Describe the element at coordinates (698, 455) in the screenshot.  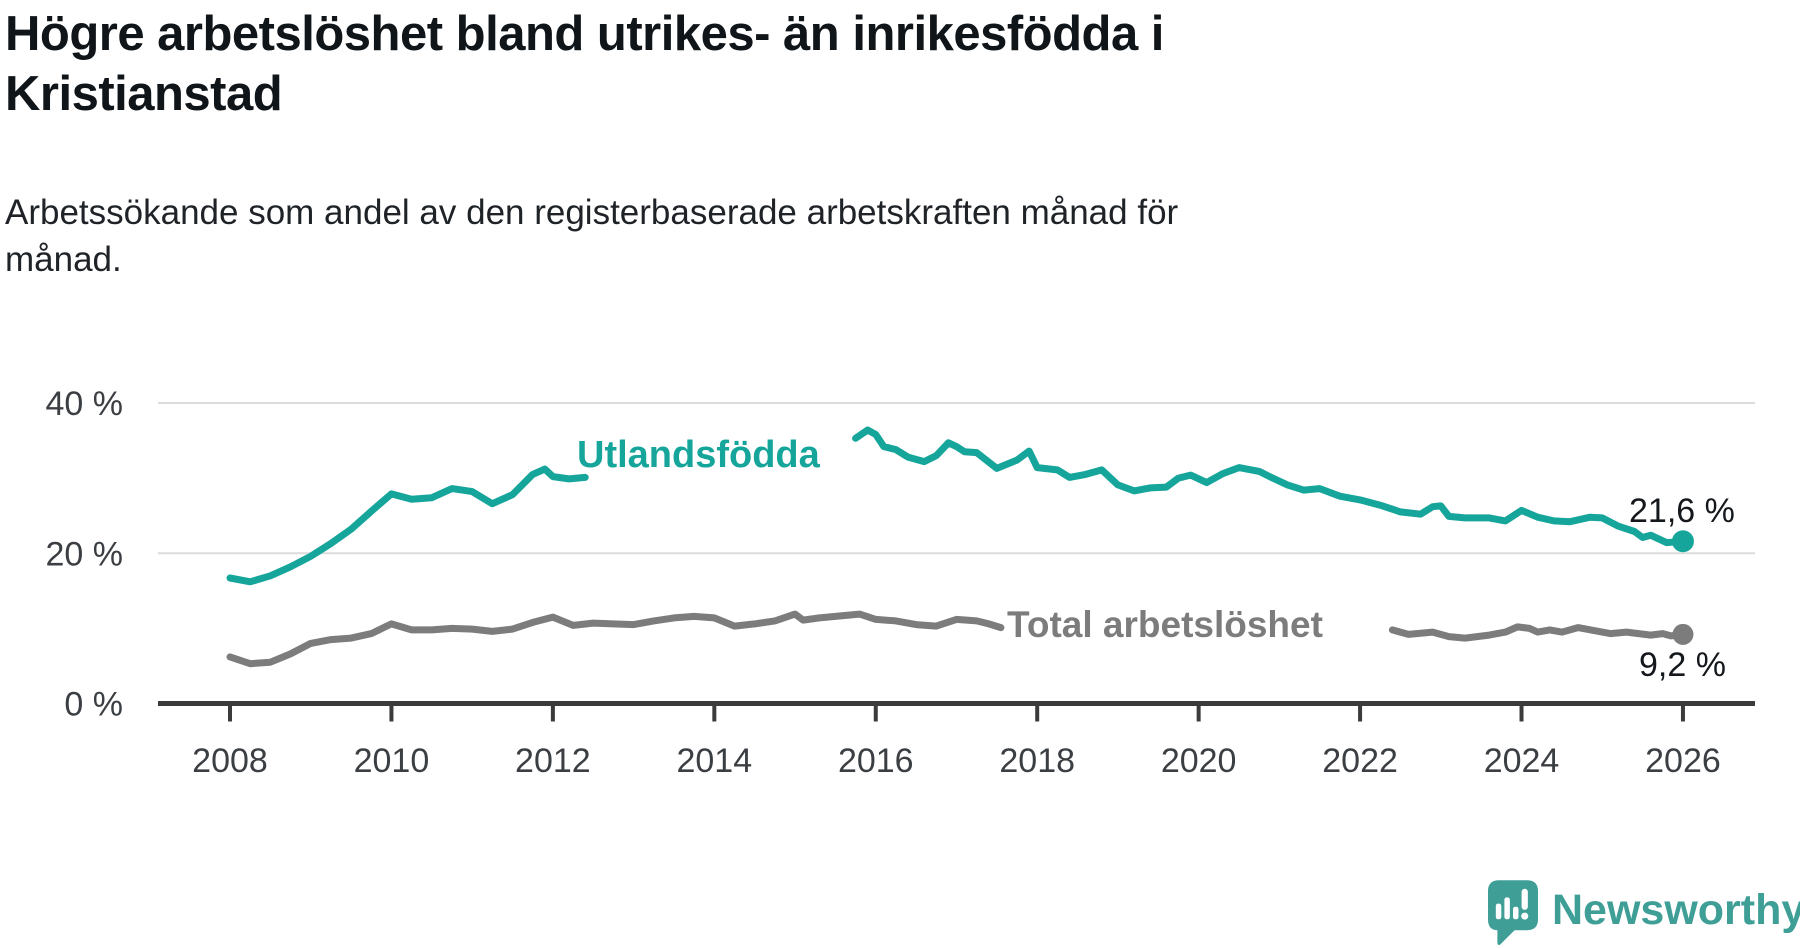
I see `series-label-utlandsfodda: Utlandsfödda` at that location.